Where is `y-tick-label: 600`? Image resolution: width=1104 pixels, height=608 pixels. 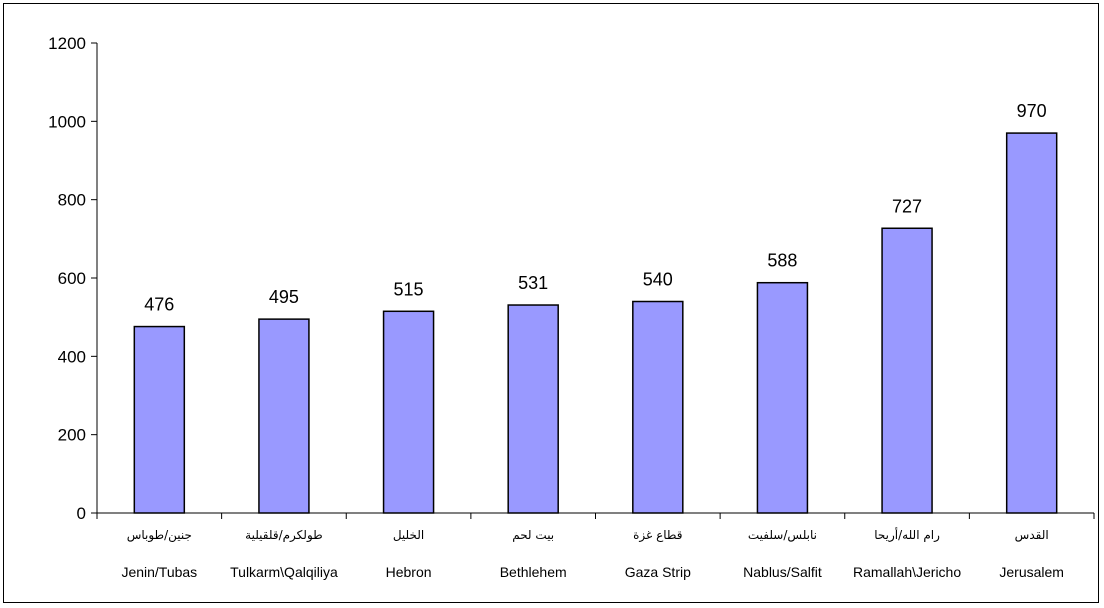 y-tick-label: 600 is located at coordinates (72, 278).